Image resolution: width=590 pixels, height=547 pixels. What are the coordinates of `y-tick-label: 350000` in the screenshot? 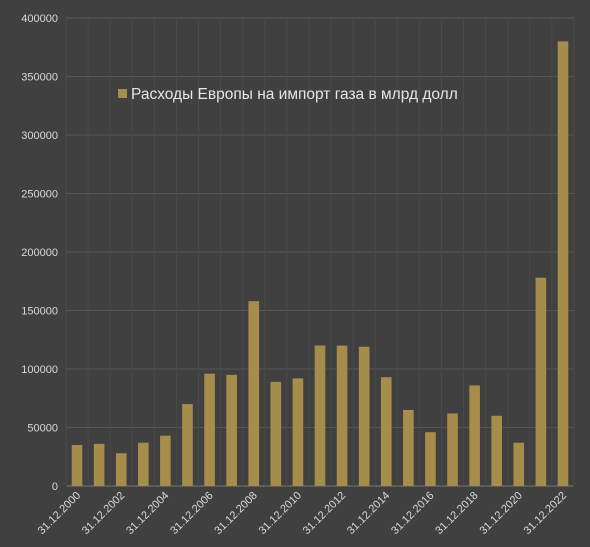 It's located at (39, 78).